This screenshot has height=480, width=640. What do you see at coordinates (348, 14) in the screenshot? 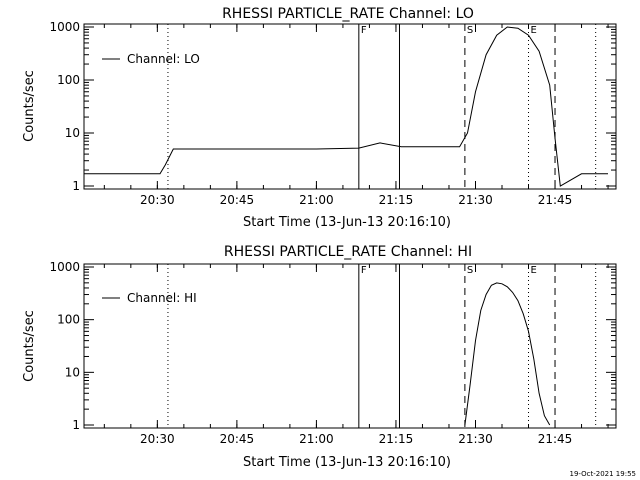
I see `chart-title: RHESSI PARTICLE_RATE Channel: LO` at bounding box center [348, 14].